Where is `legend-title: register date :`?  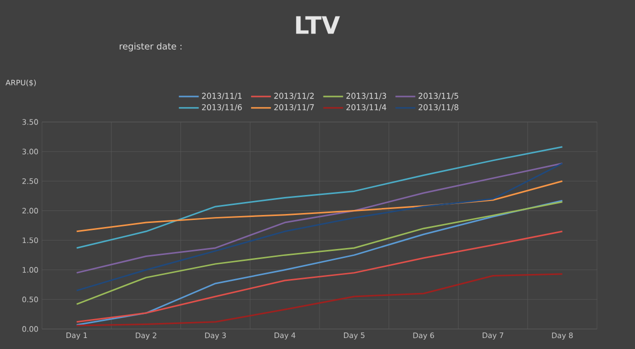
legend-title: register date : is located at coordinates (151, 47).